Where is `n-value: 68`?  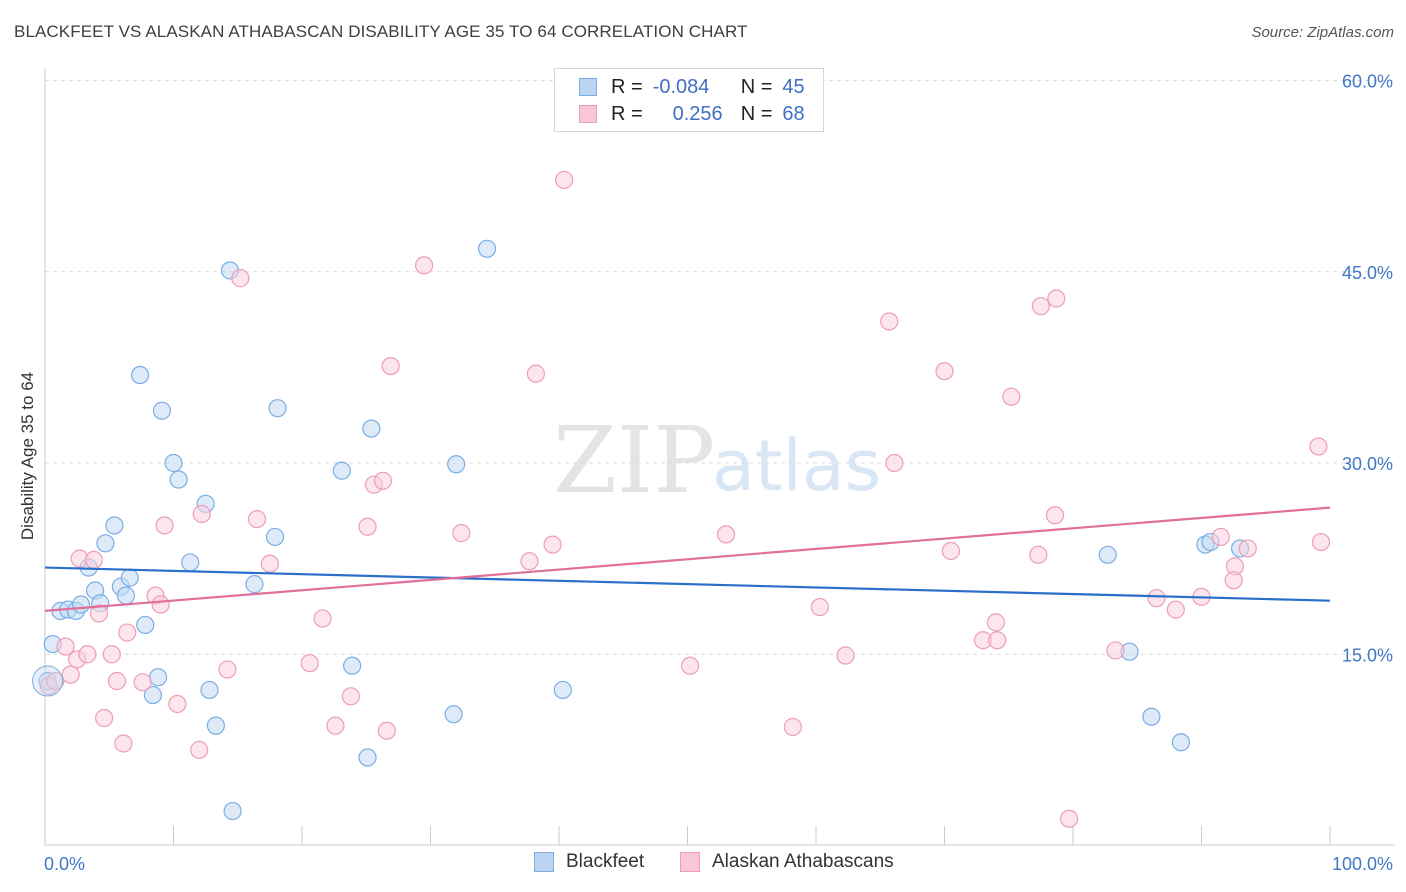 n-value: 68 is located at coordinates (793, 113).